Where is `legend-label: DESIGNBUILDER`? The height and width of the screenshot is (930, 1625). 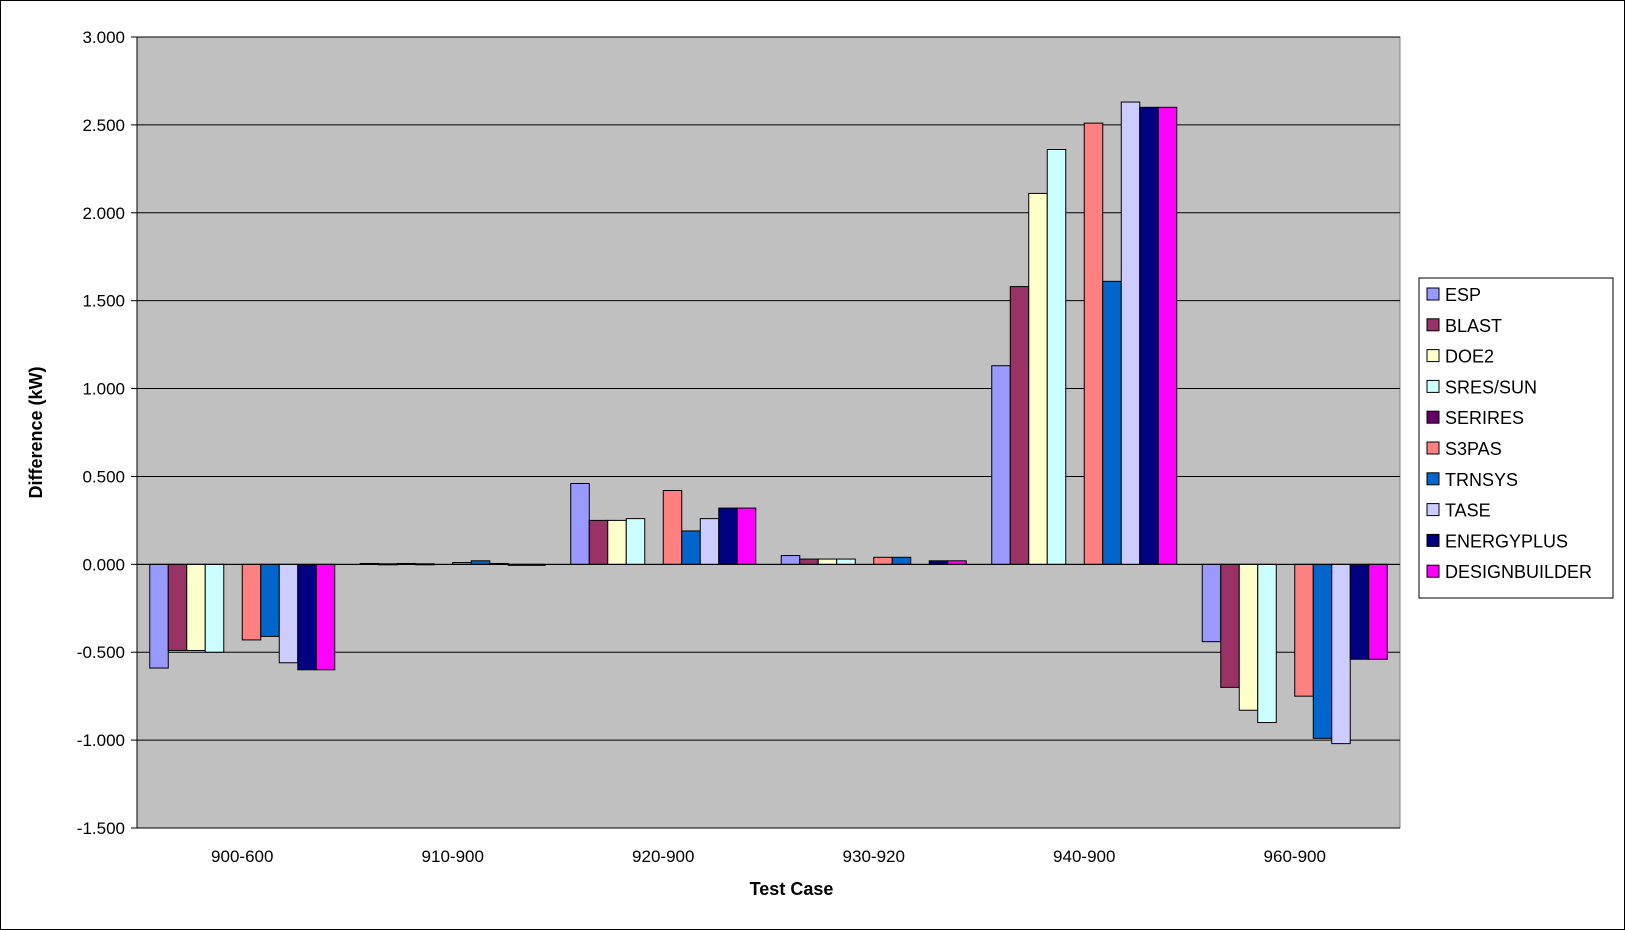 legend-label: DESIGNBUILDER is located at coordinates (1518, 572).